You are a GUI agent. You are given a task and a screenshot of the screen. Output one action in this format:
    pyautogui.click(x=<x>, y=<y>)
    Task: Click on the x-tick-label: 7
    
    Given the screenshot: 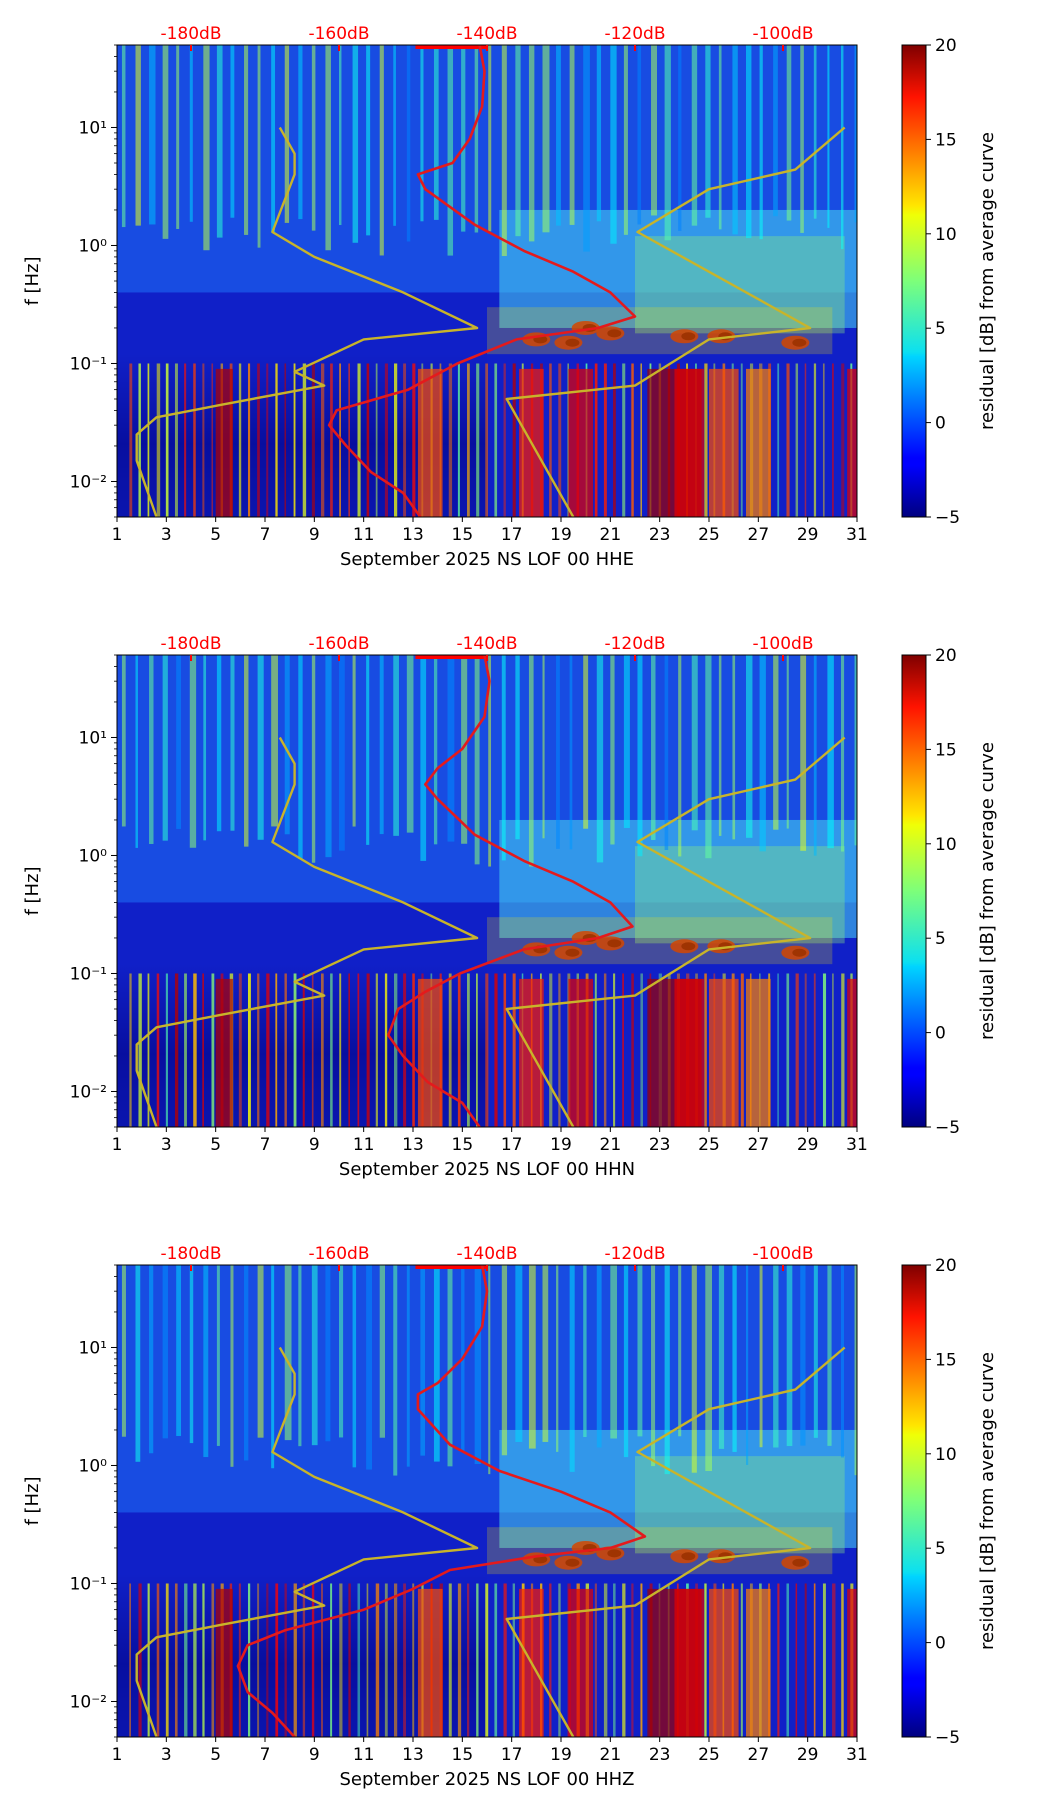 What is the action you would take?
    pyautogui.click(x=265, y=1755)
    